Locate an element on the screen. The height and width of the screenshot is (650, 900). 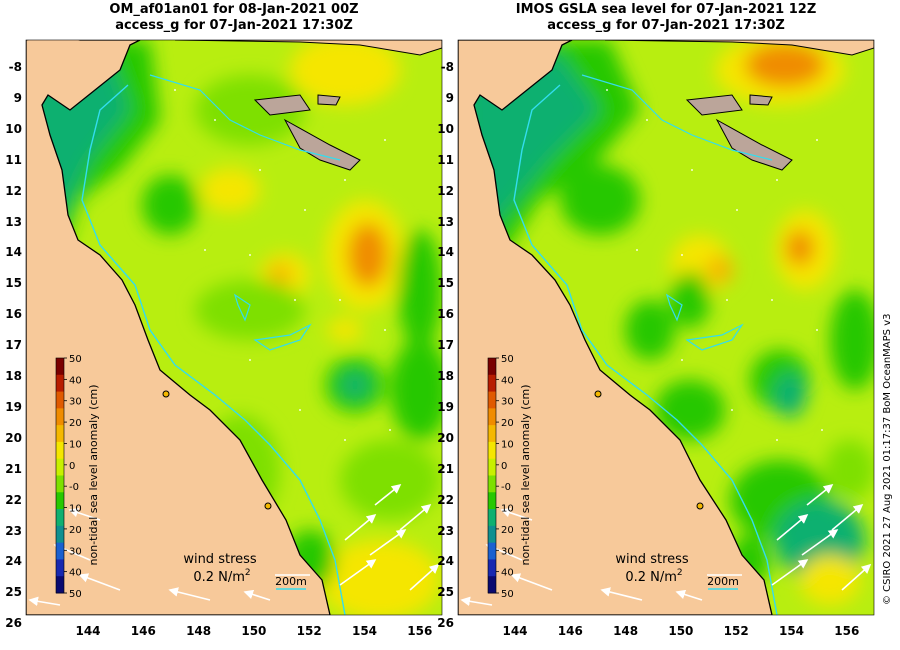
right-wind-label: wind stress is located at coordinates (652, 559).